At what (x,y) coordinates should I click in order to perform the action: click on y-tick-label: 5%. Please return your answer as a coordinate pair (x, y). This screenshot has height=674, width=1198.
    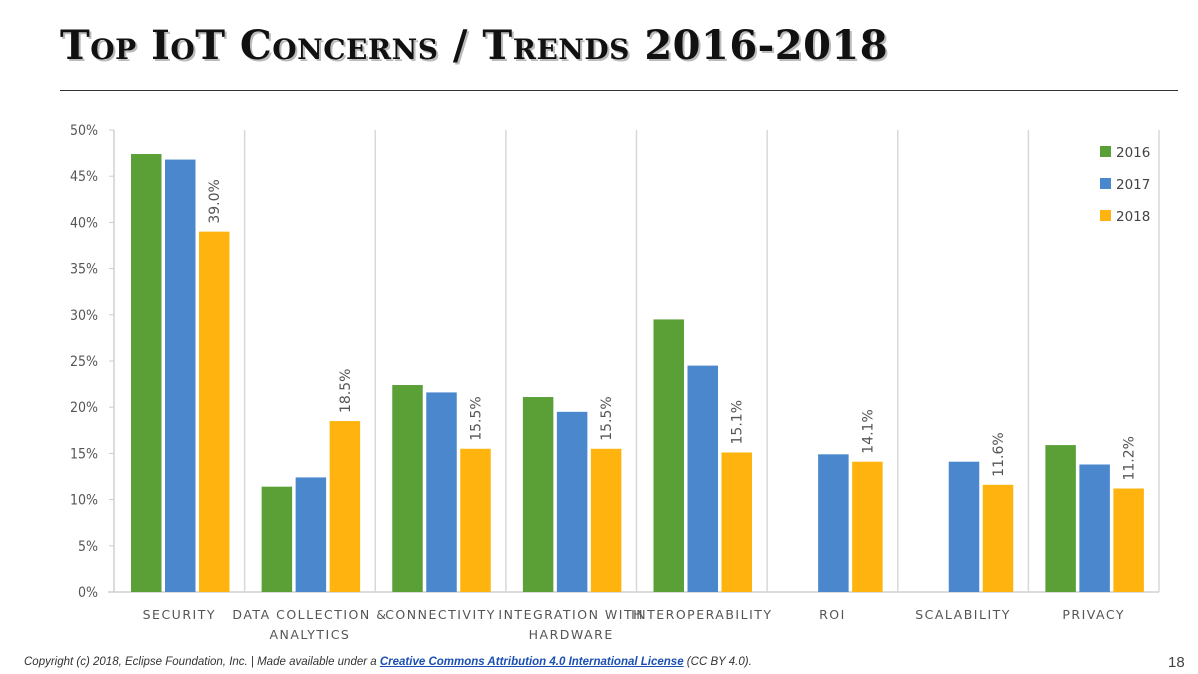
    Looking at the image, I should click on (88, 547).